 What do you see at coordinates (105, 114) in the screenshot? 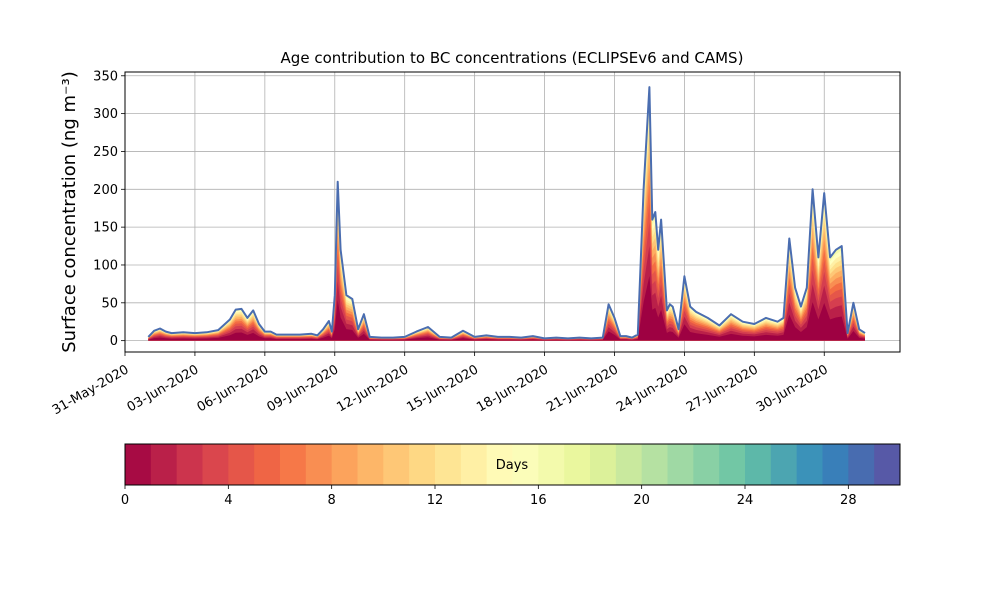
I see `y-tick-label: 300` at bounding box center [105, 114].